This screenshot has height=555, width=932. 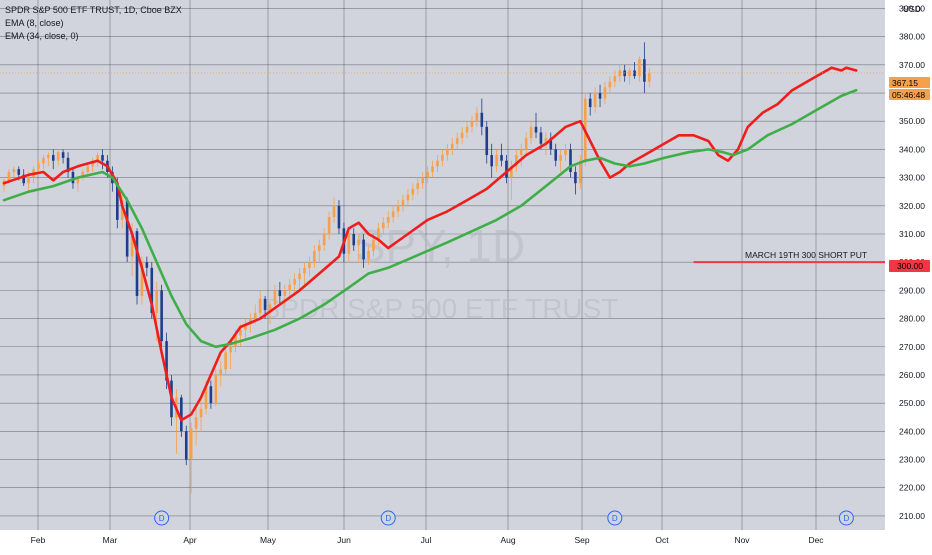 I want to click on time-tick-label: Dec, so click(x=816, y=540).